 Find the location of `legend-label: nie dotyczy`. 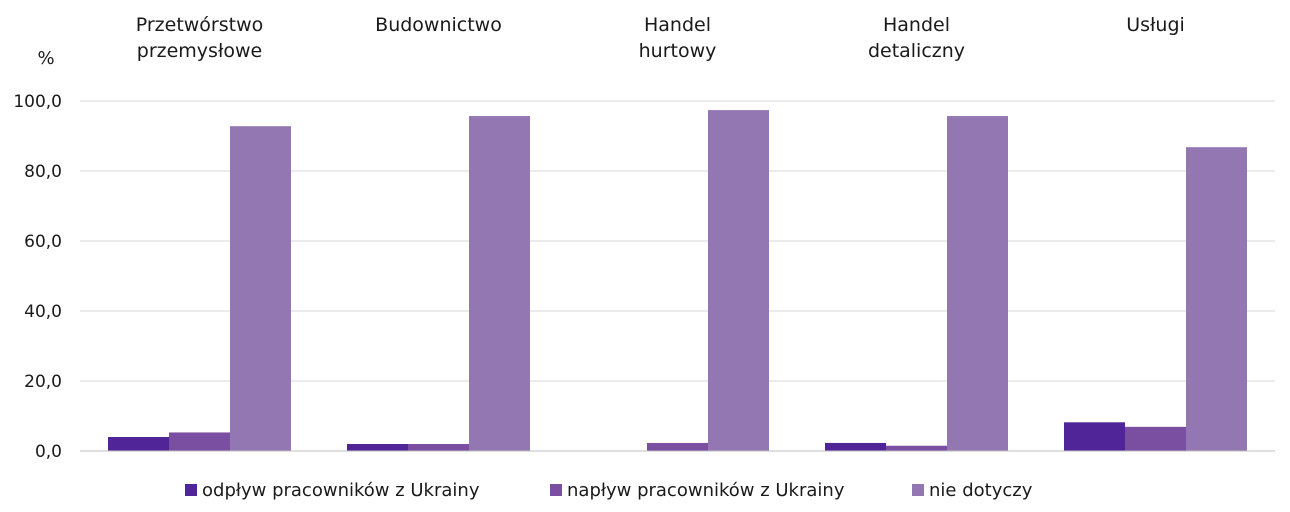

legend-label: nie dotyczy is located at coordinates (981, 490).